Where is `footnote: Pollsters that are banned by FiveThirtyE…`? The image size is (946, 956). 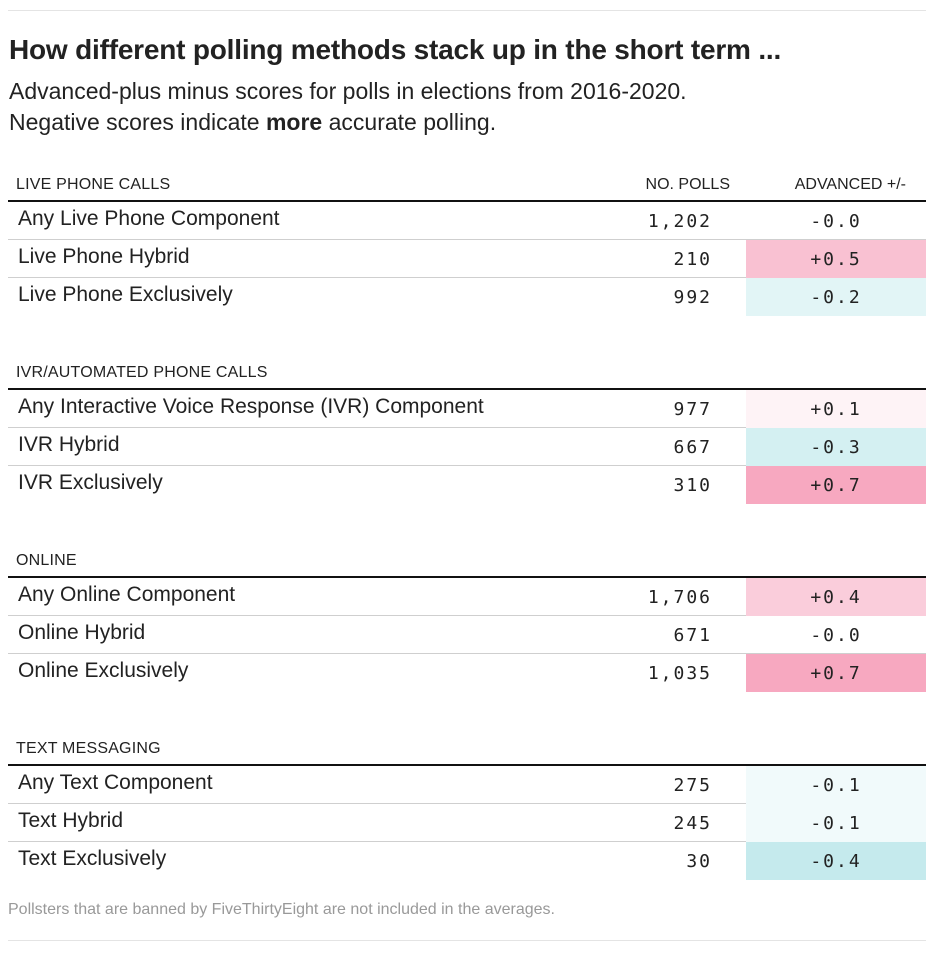
footnote: Pollsters that are banned by FiveThirtyE… is located at coordinates (281, 909).